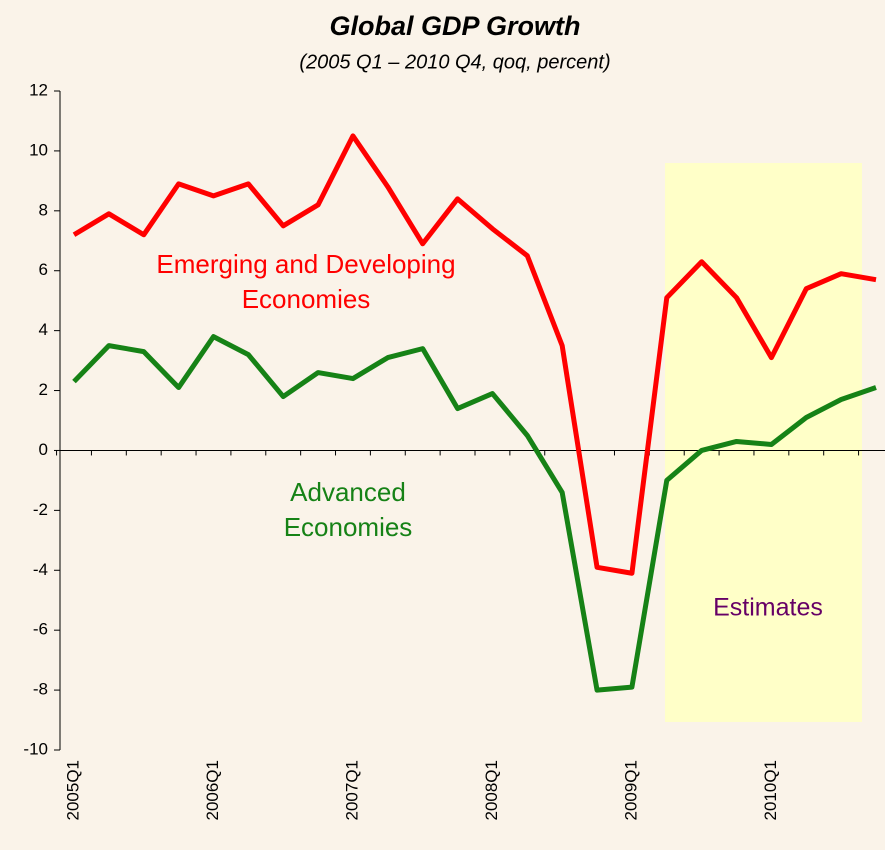 This screenshot has width=885, height=850. What do you see at coordinates (38, 149) in the screenshot?
I see `y-tick-label: 10` at bounding box center [38, 149].